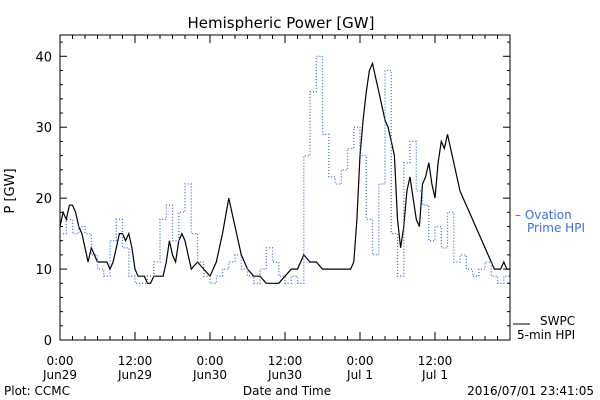 Image resolution: width=600 pixels, height=400 pixels. I want to click on timestamp-label: 2016/07/01 23:41:05, so click(530, 391).